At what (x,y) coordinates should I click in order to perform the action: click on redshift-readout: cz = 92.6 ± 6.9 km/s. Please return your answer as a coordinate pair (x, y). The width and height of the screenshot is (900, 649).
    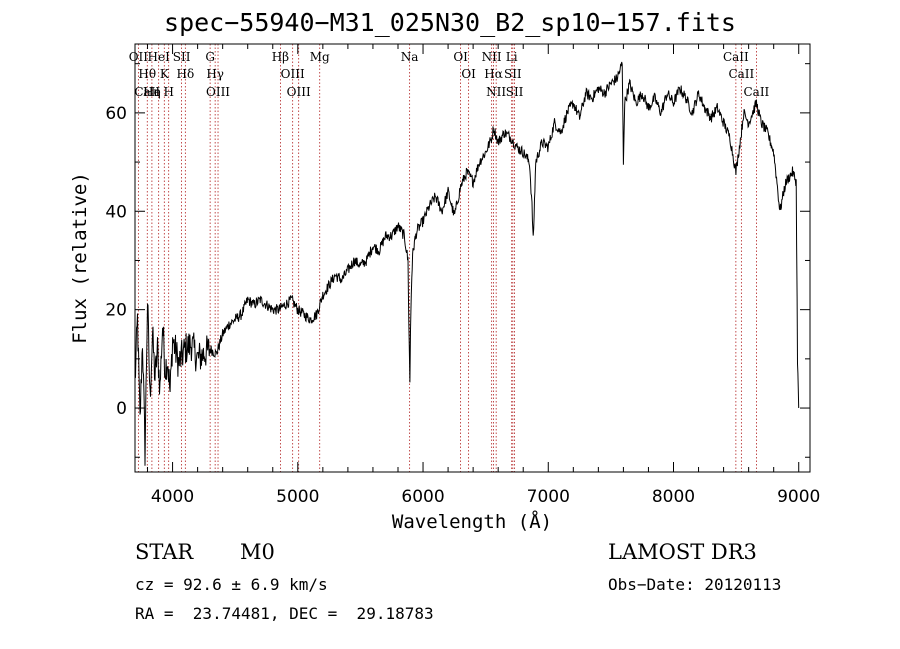
    Looking at the image, I should click on (231, 584).